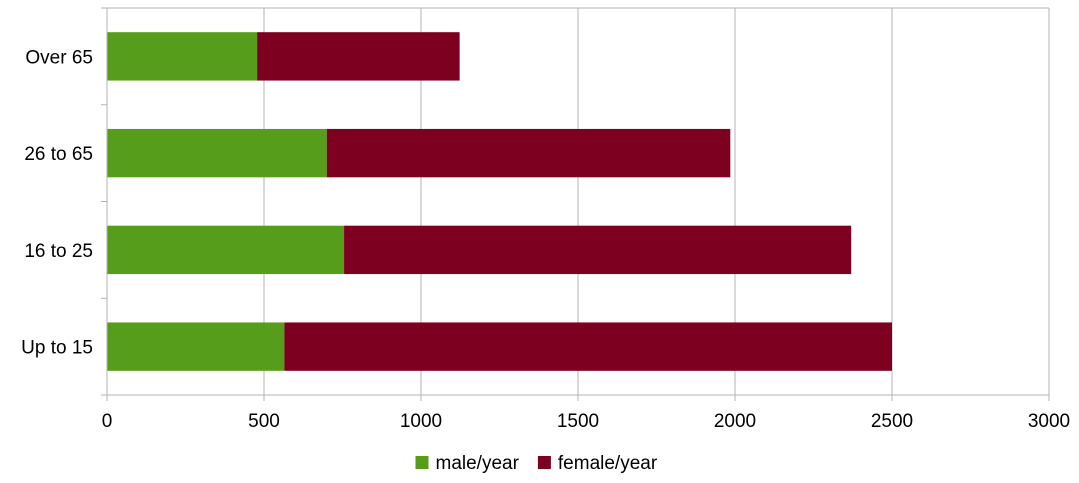 The width and height of the screenshot is (1079, 483). Describe the element at coordinates (57, 348) in the screenshot. I see `category-label-0: Up to 15` at that location.